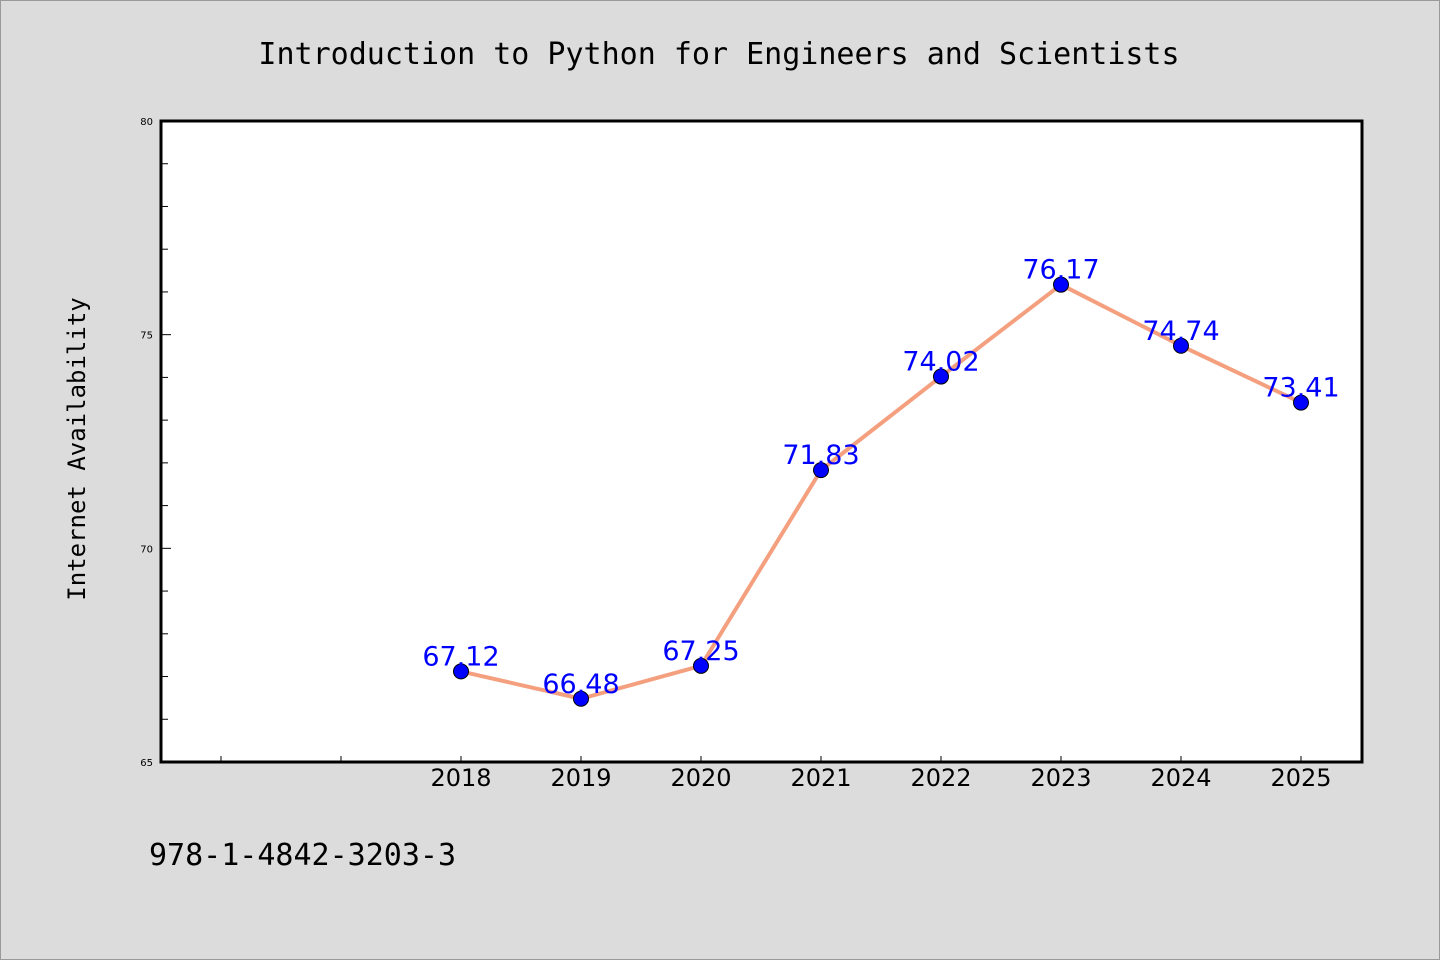 The width and height of the screenshot is (1440, 960). What do you see at coordinates (77, 448) in the screenshot?
I see `y-axis-label: Internet Availability` at bounding box center [77, 448].